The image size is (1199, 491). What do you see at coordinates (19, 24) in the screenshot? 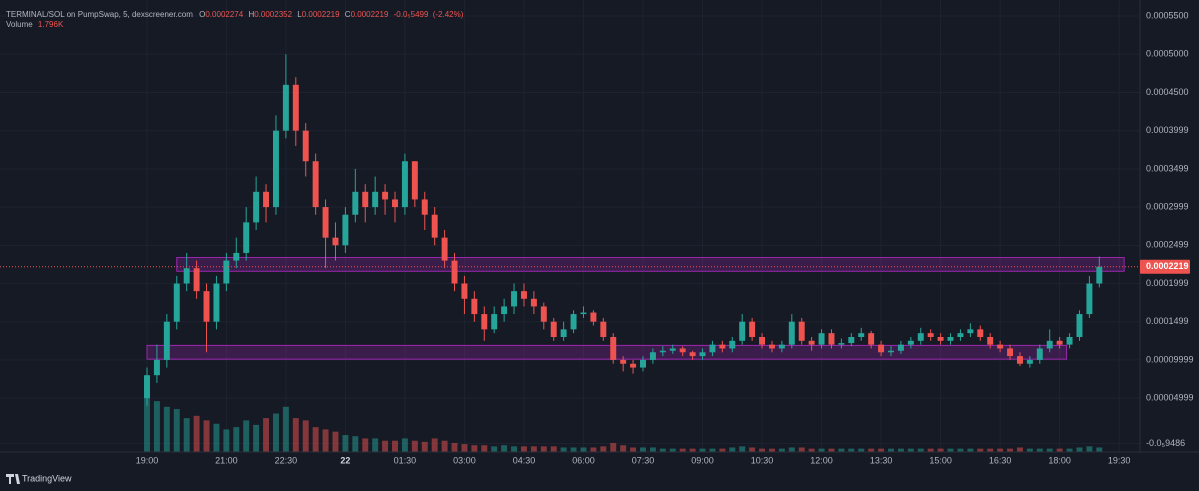
I see `volume-title: Volume` at bounding box center [19, 24].